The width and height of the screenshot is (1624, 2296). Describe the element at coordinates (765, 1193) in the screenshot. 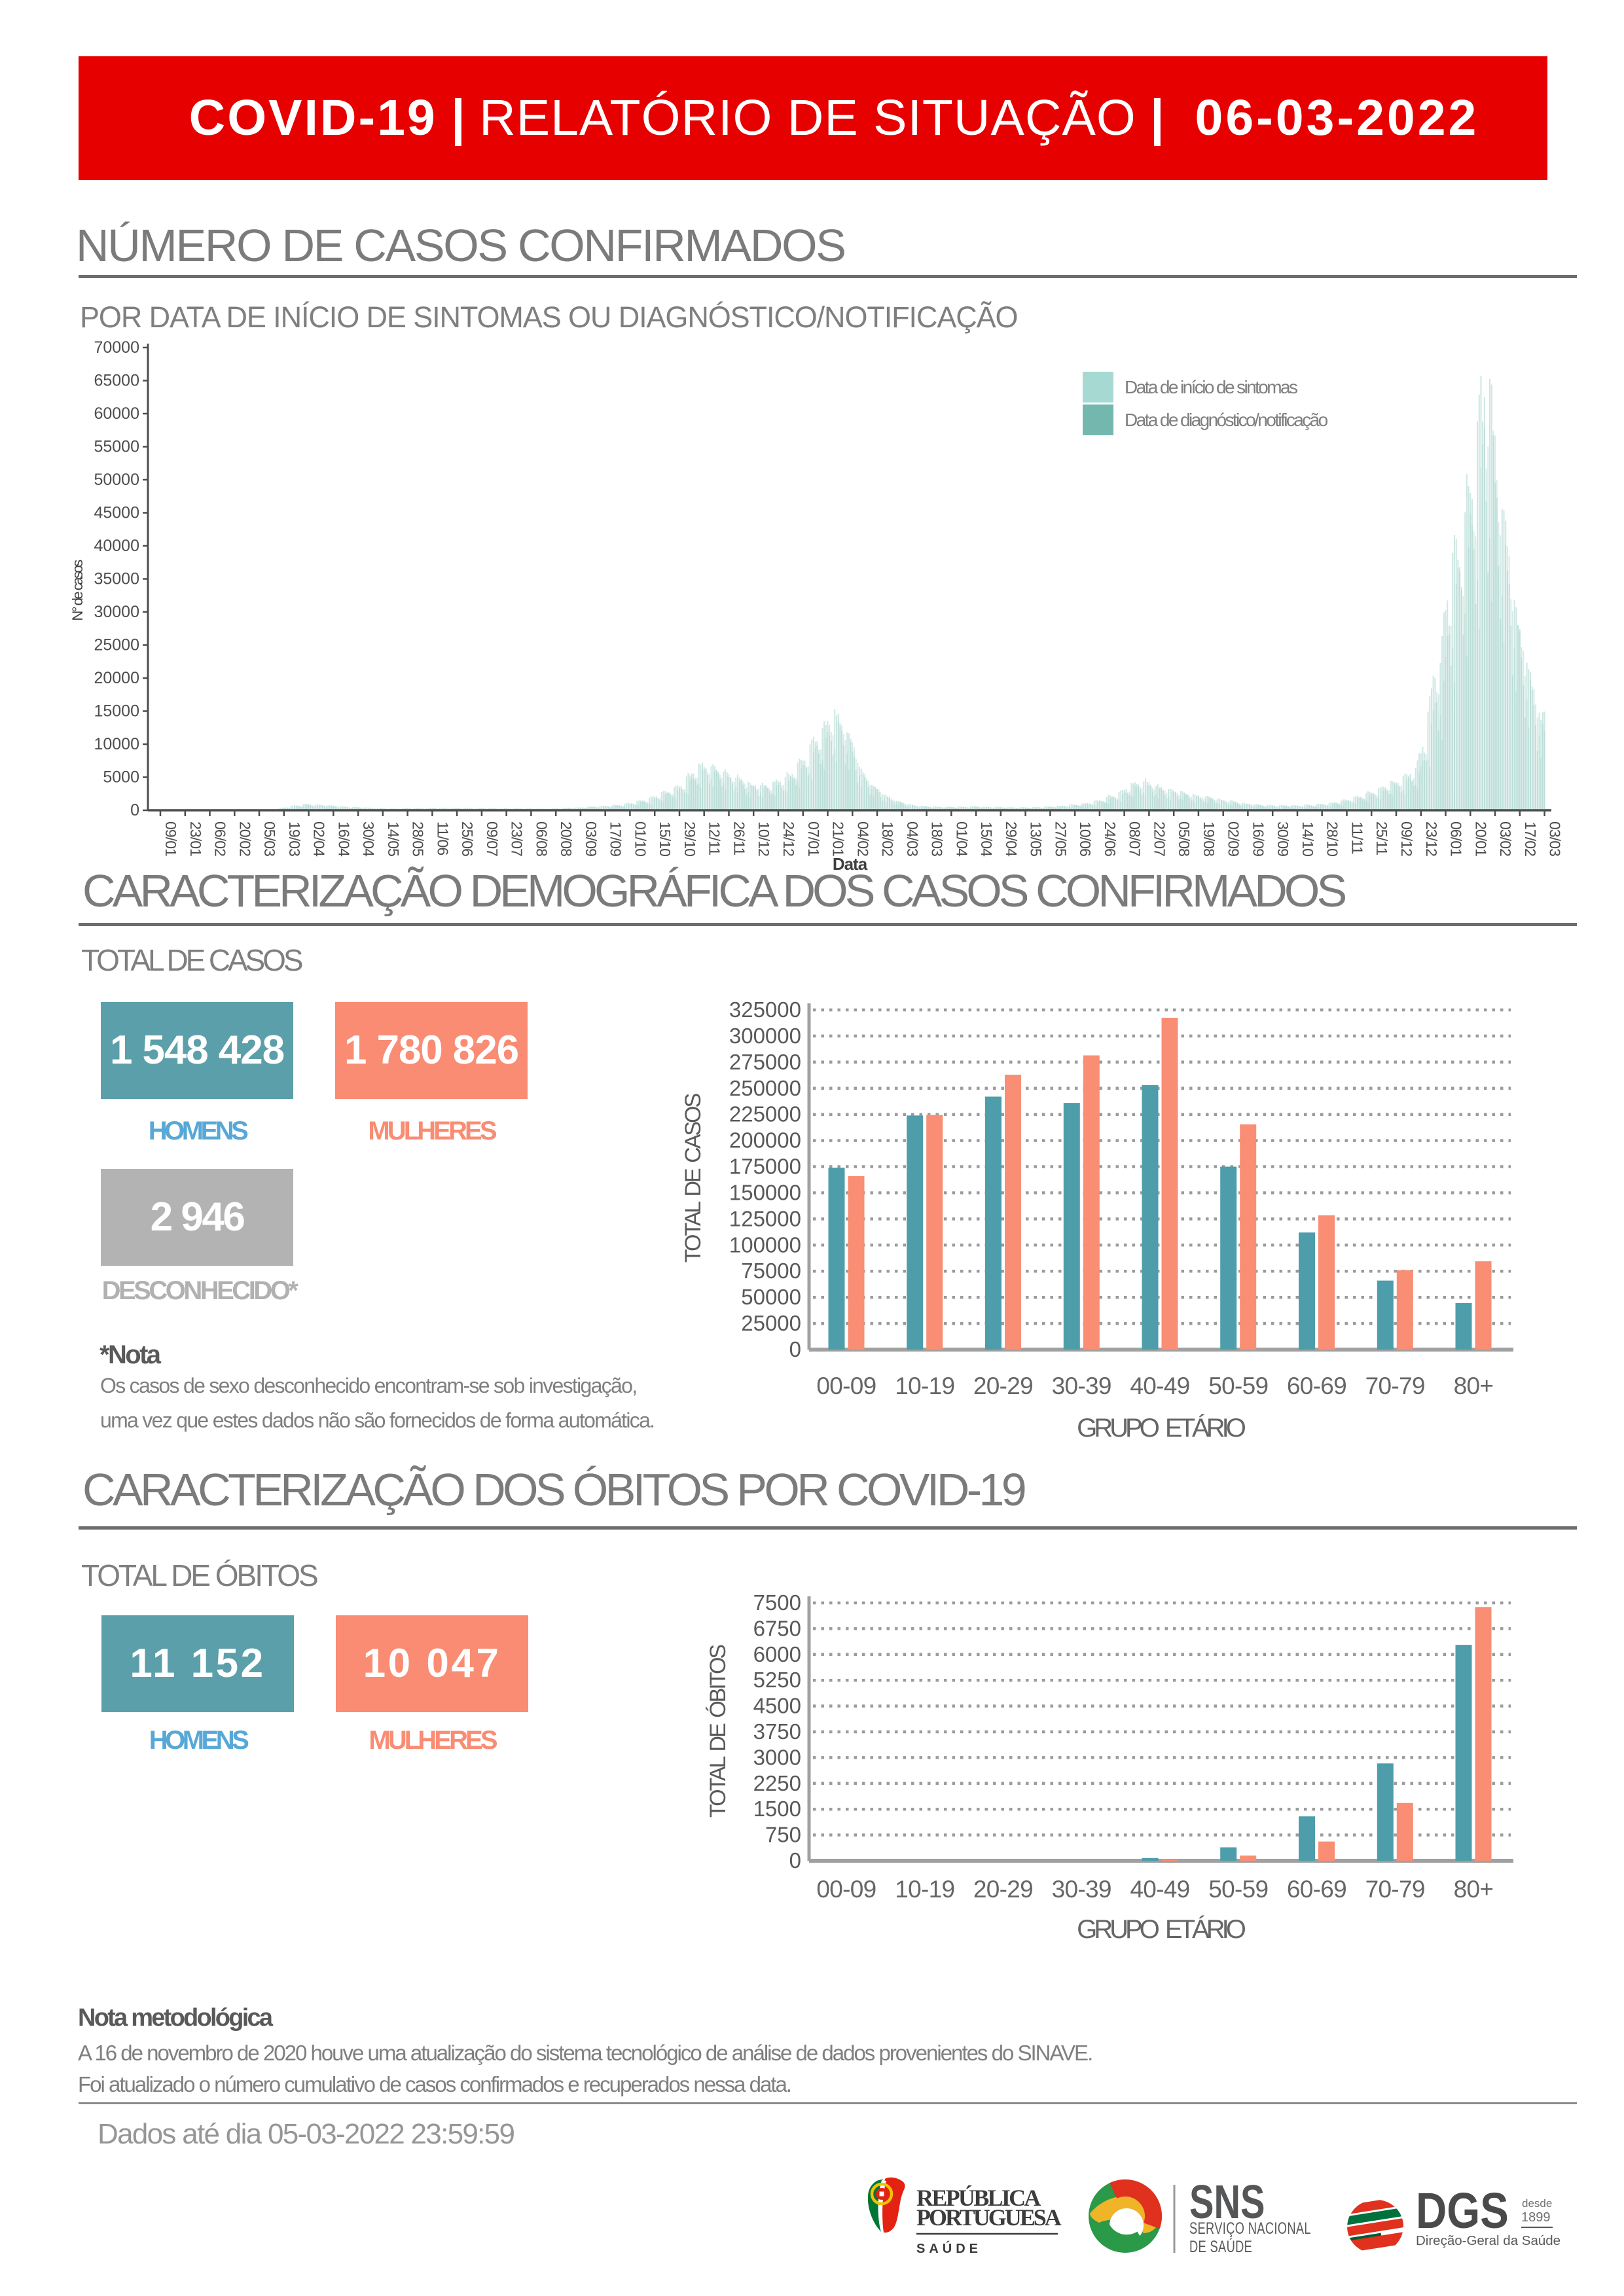

I see `svg-text: 150000` at that location.